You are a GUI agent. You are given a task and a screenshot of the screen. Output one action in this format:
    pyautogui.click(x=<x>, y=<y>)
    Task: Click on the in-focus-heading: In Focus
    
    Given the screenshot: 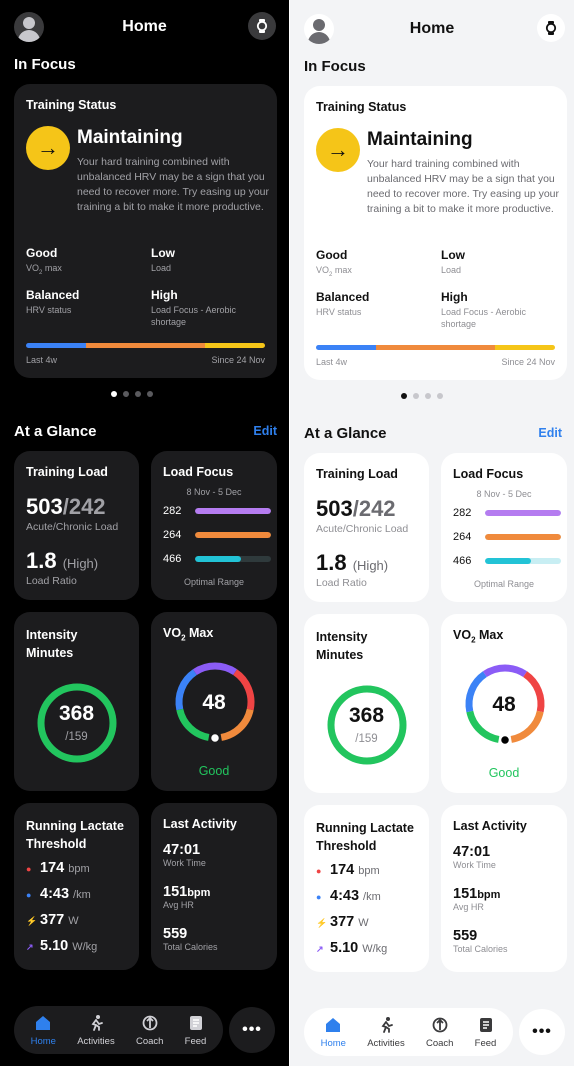 What is the action you would take?
    pyautogui.click(x=335, y=66)
    